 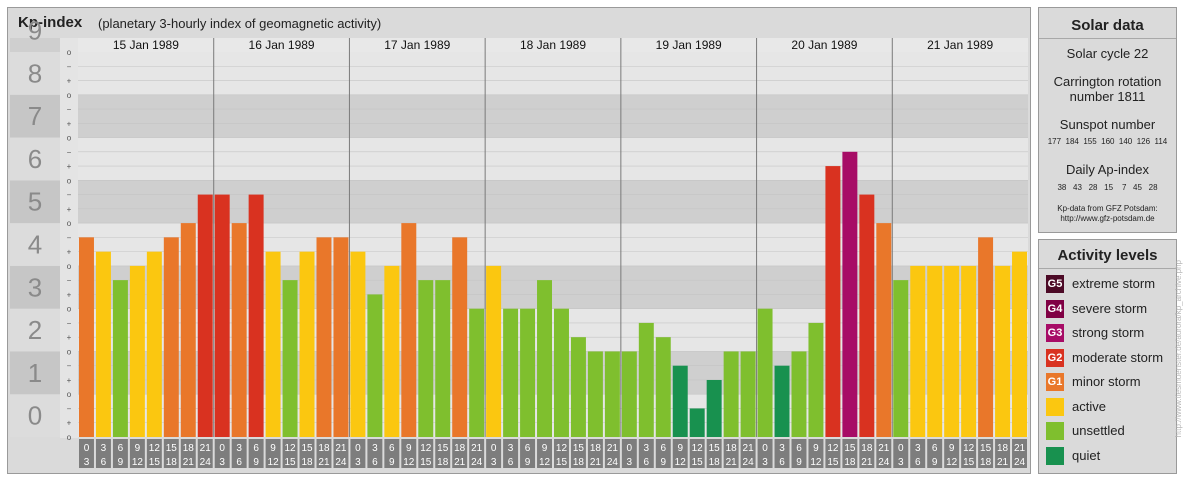 I want to click on legend-item: active, so click(x=1111, y=407).